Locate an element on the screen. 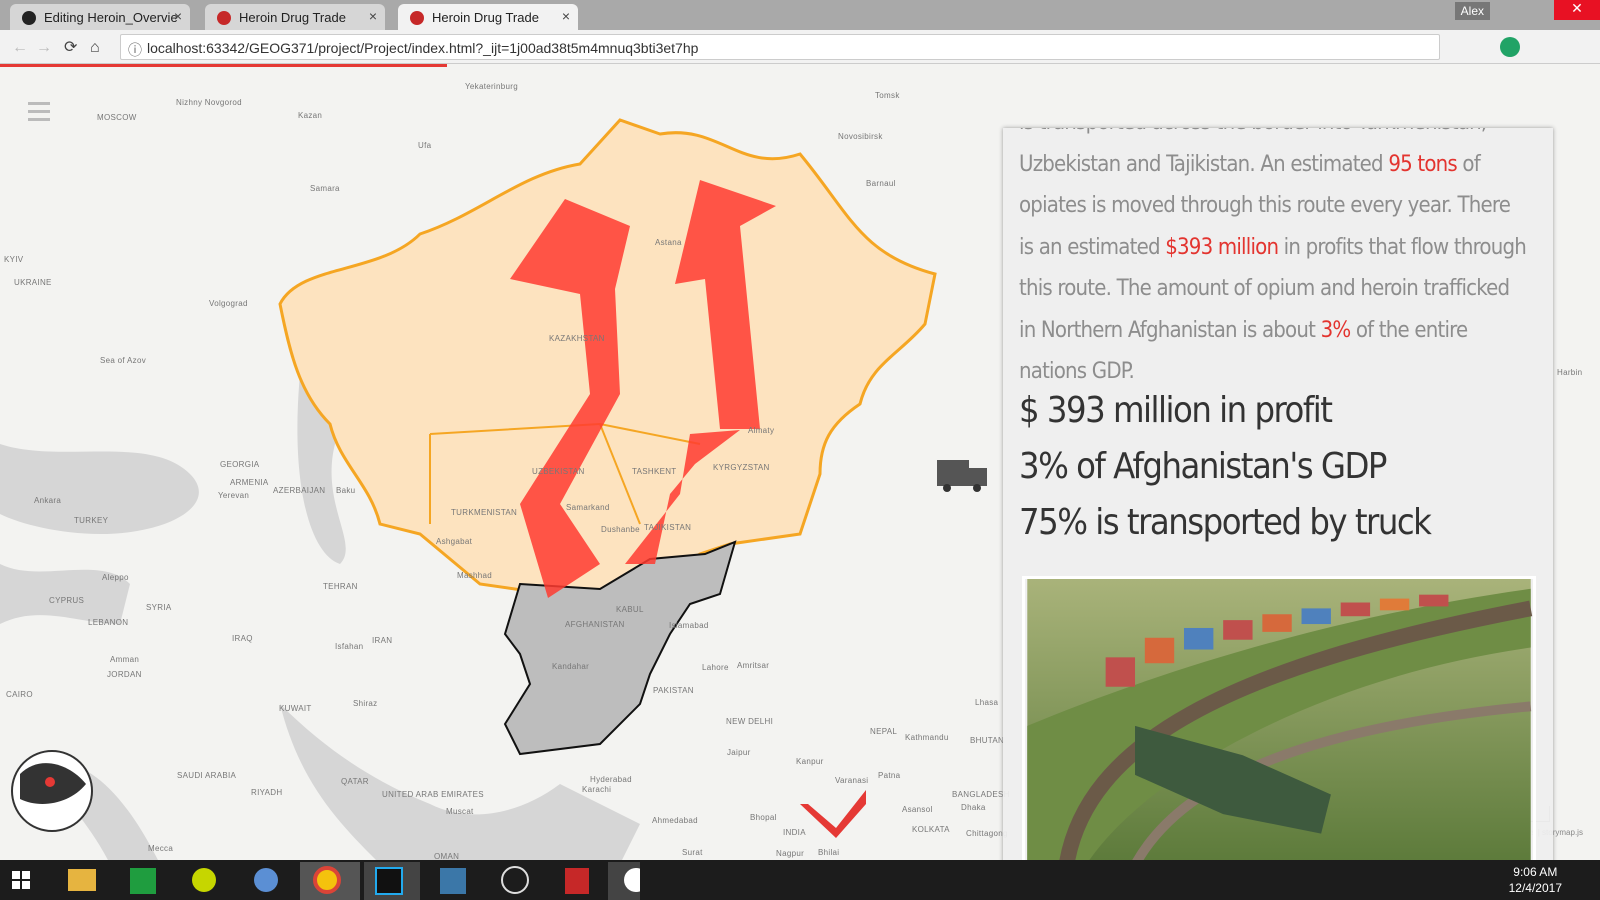 This screenshot has height=900, width=1600. map-label: OMAN is located at coordinates (447, 856).